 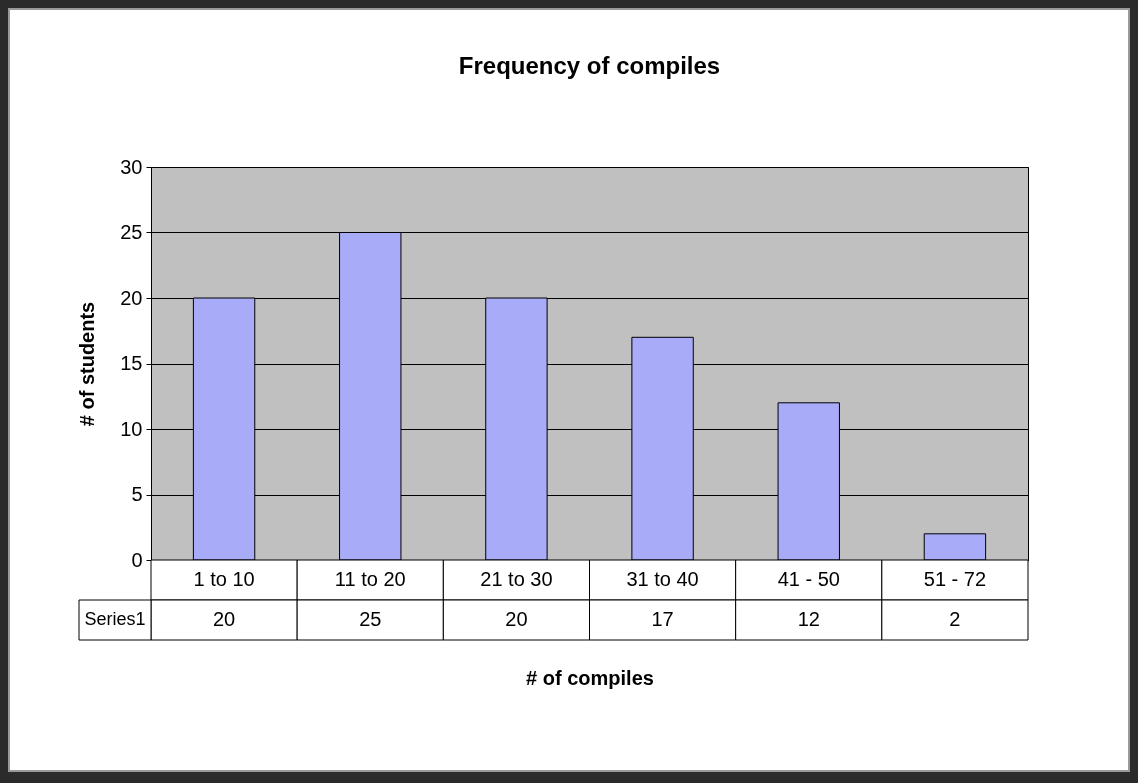 What do you see at coordinates (370, 619) in the screenshot?
I see `data-label: 25` at bounding box center [370, 619].